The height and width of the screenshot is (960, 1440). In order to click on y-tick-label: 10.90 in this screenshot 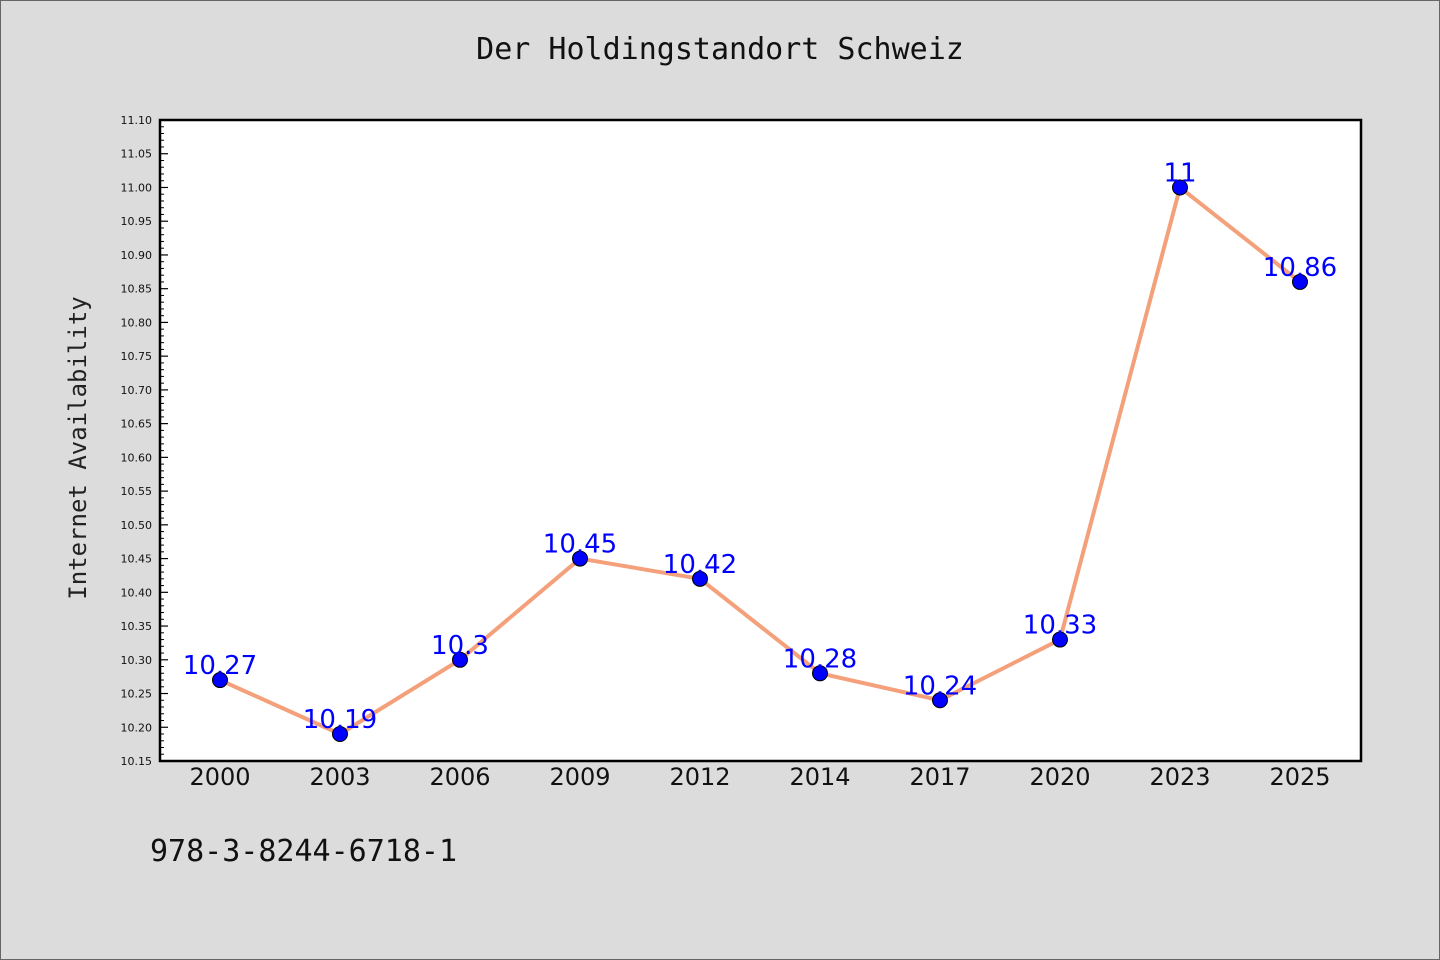, I will do `click(137, 255)`.